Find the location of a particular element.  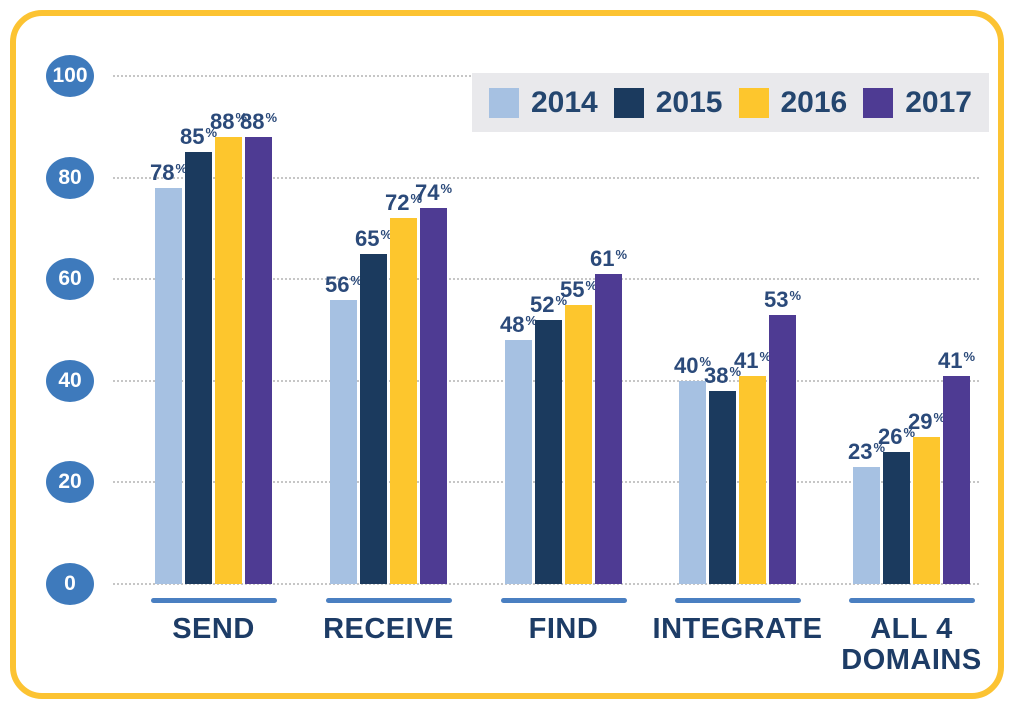

legend-item-2015: 2015 is located at coordinates (668, 102).